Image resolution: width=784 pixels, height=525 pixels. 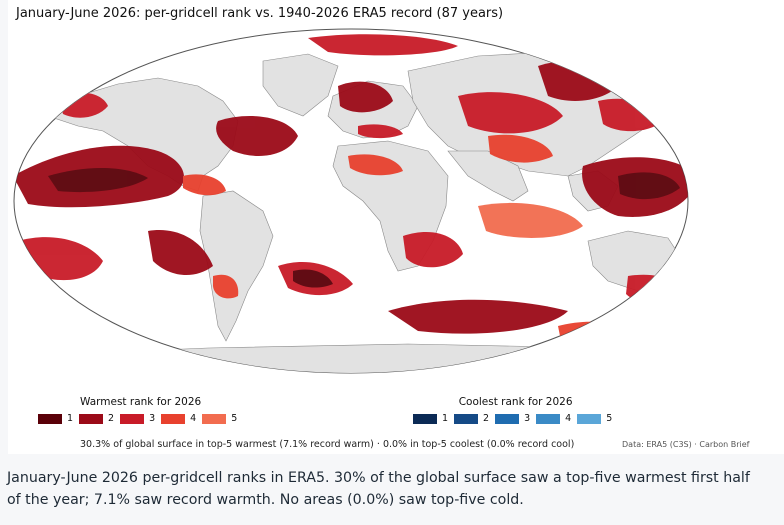 I want to click on cool-legend: Coolest rank for 2026 1 2 3 4 5, so click(x=515, y=410).